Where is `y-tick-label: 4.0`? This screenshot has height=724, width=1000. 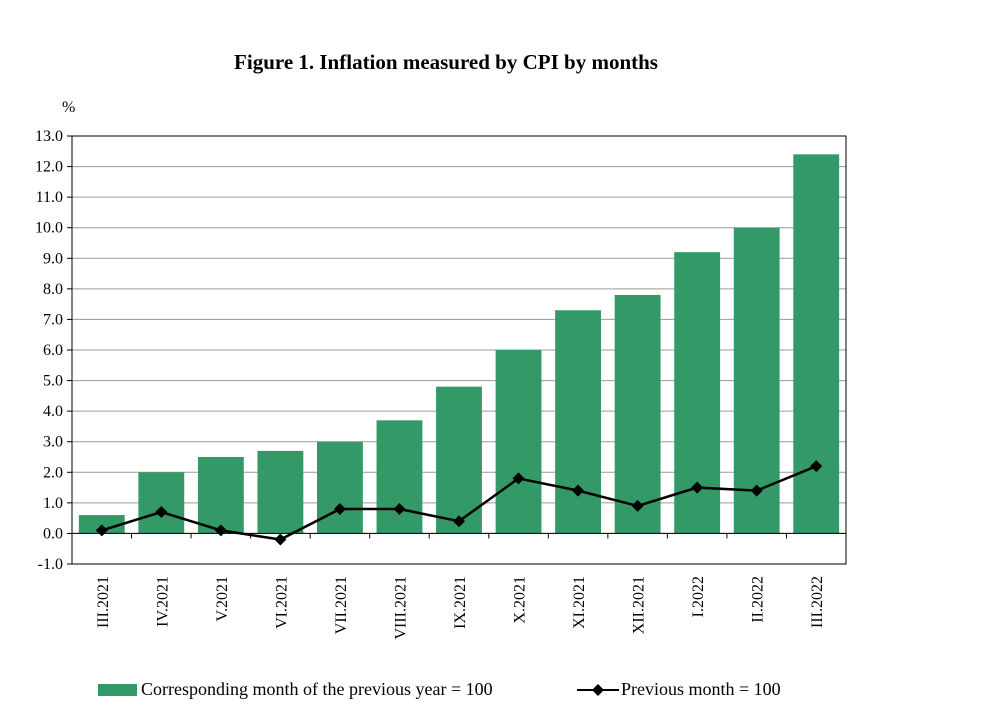 y-tick-label: 4.0 is located at coordinates (53, 411).